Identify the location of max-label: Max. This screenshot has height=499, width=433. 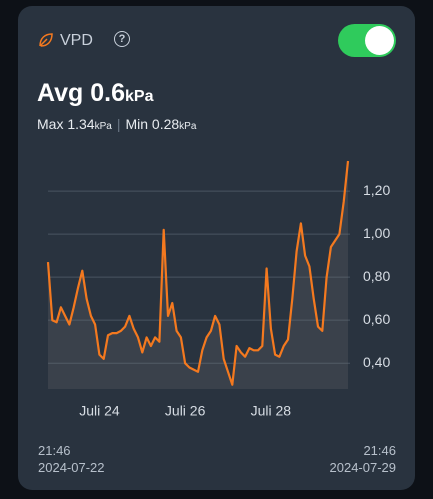
(50, 124).